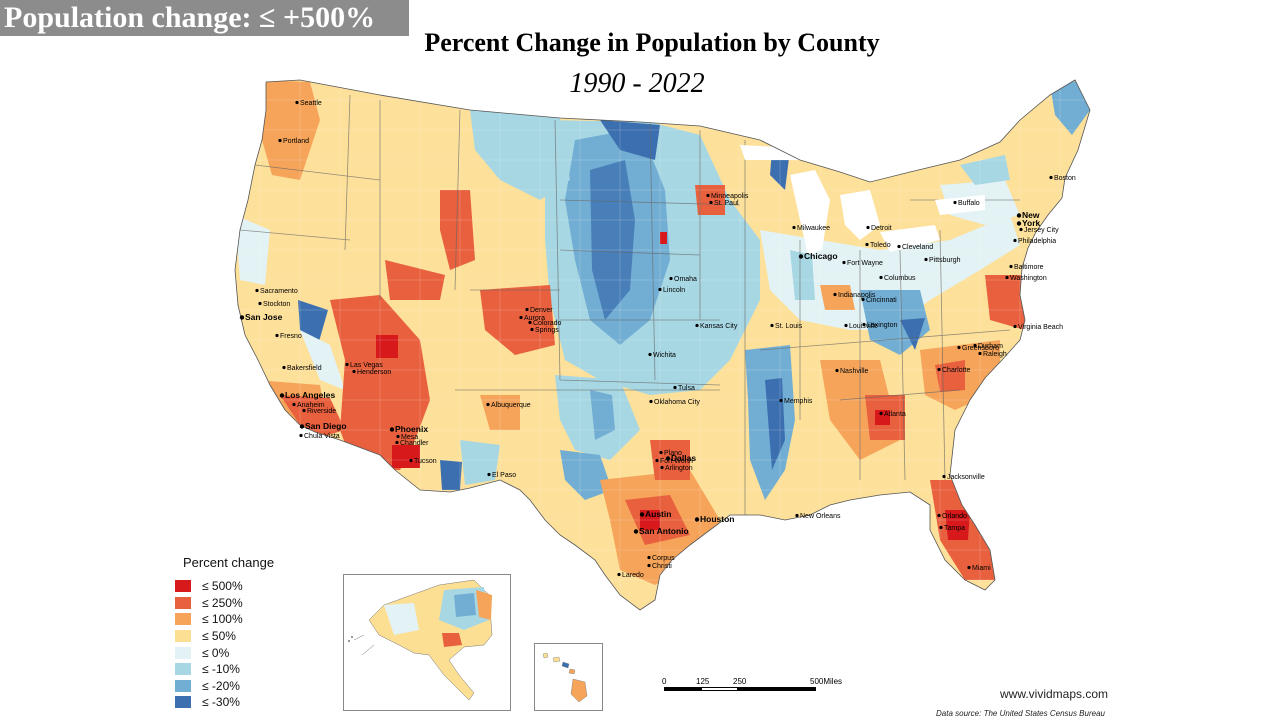  I want to click on city-label: Minneapolis, so click(730, 196).